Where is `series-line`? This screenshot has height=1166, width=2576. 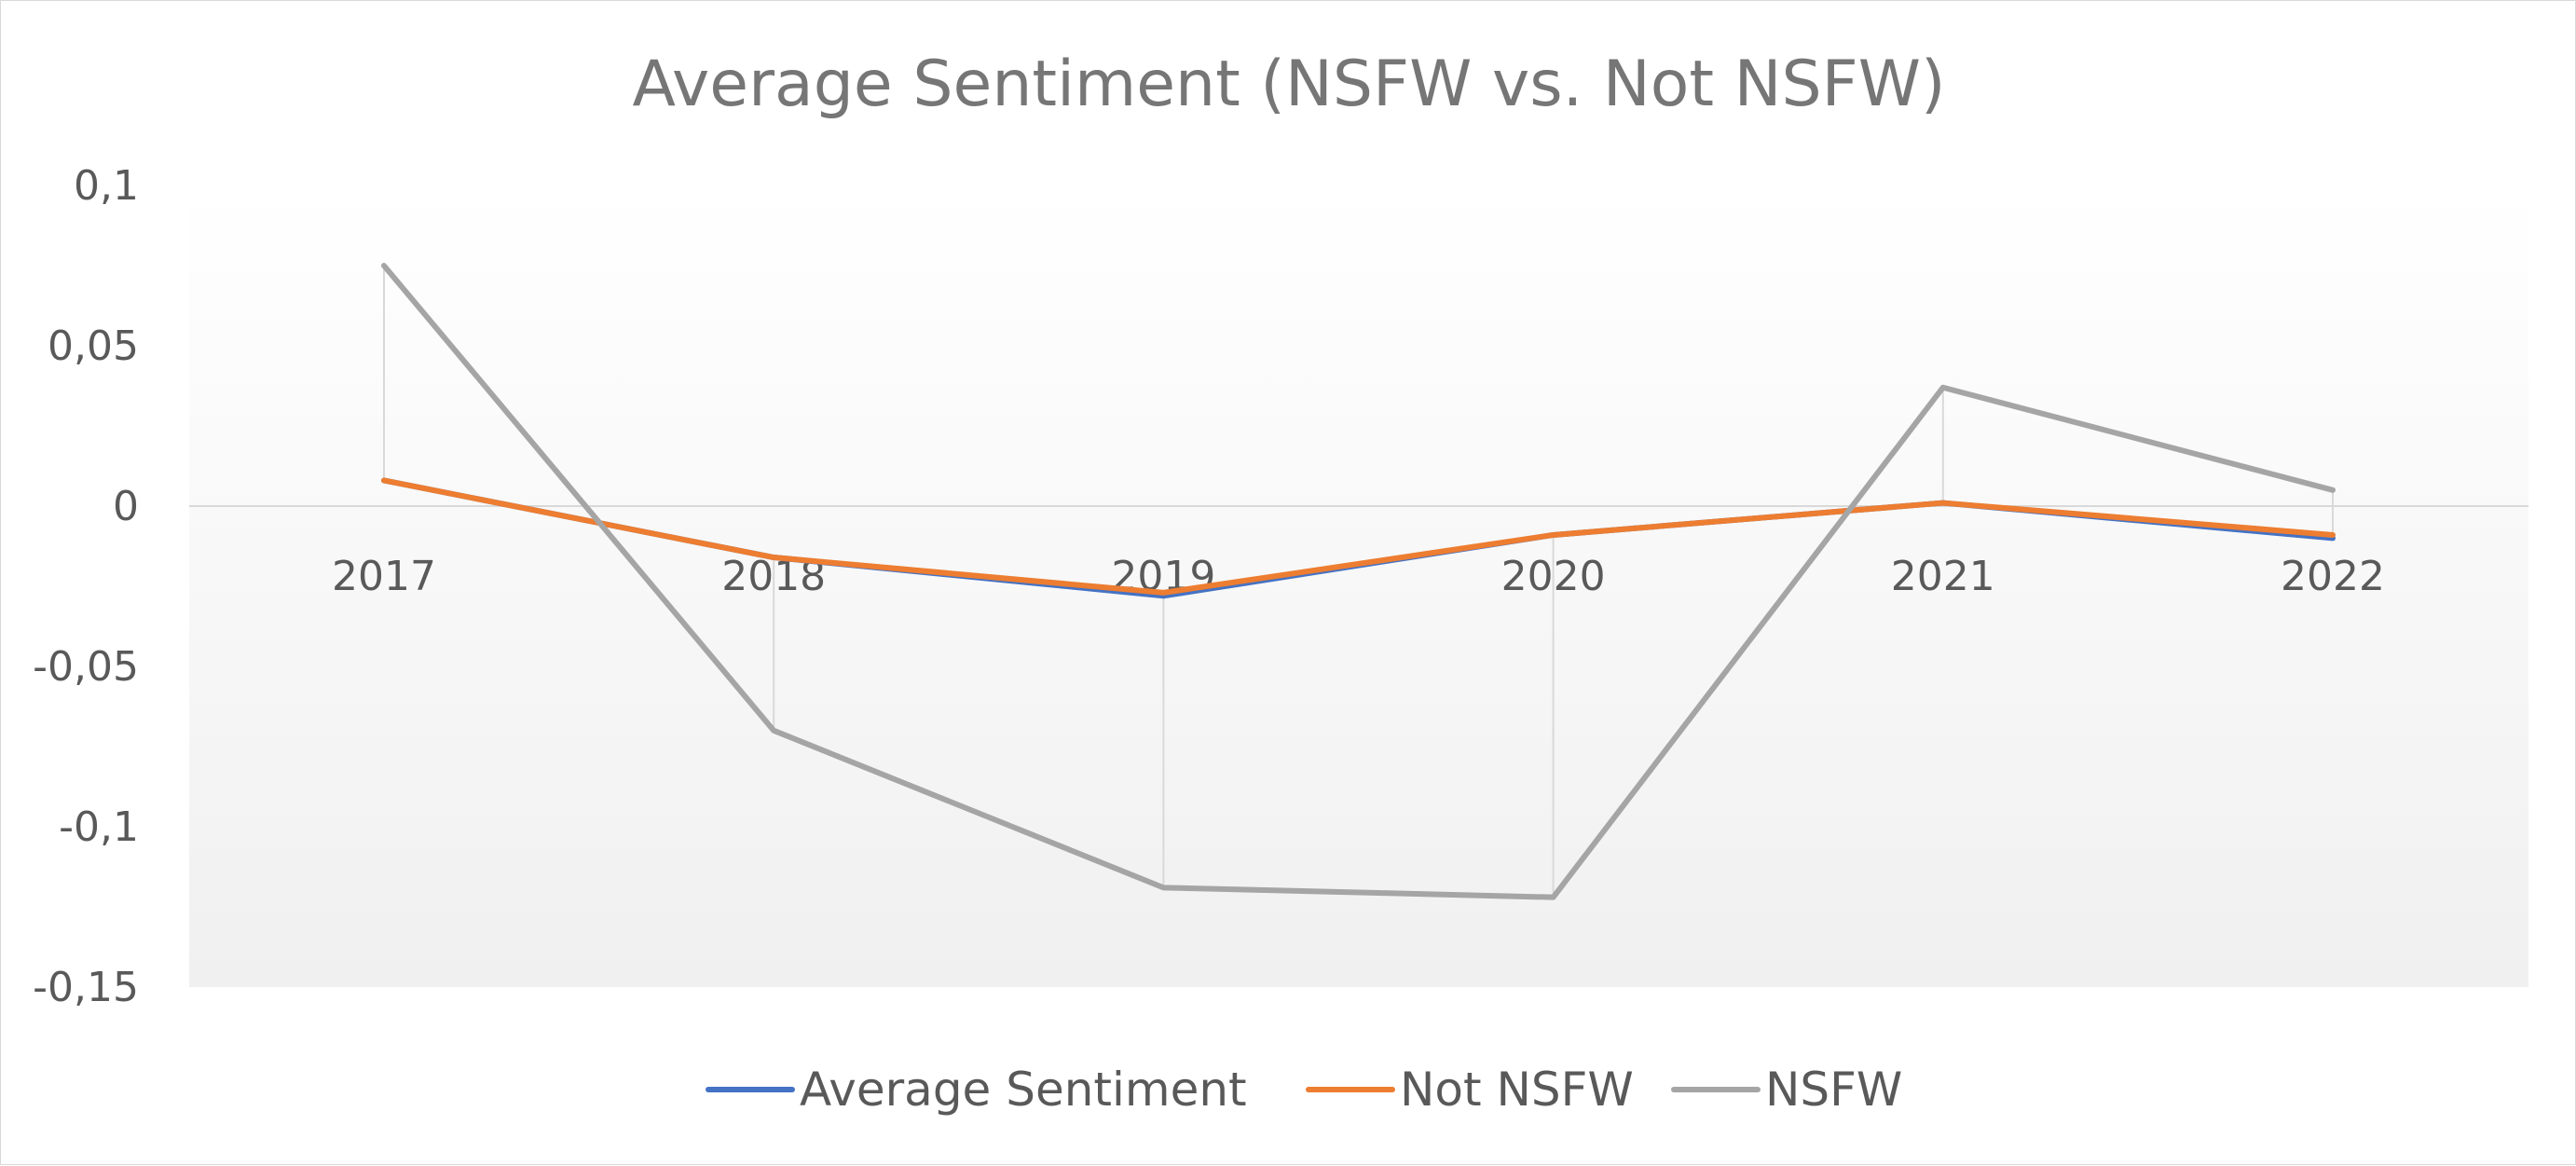 series-line is located at coordinates (1358, 536).